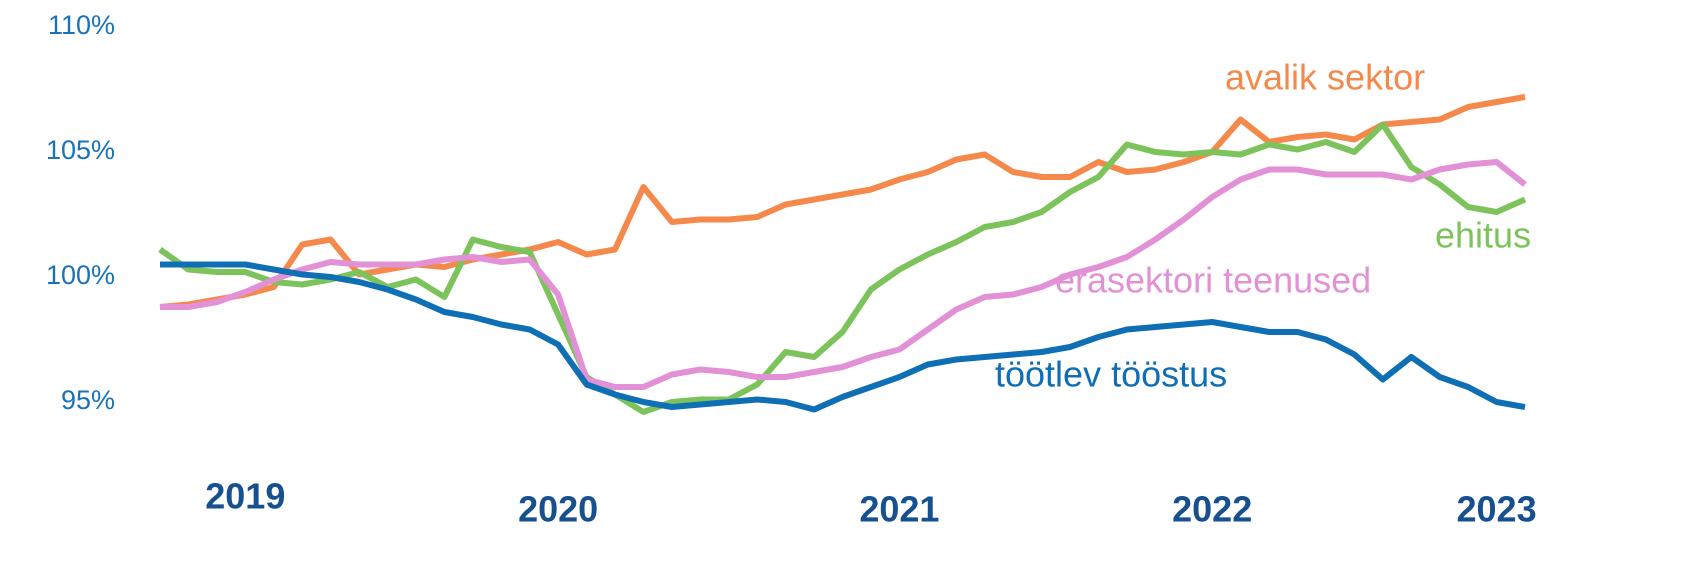 This screenshot has width=1696, height=567. What do you see at coordinates (1213, 280) in the screenshot?
I see `series-label: erasektori teenused` at bounding box center [1213, 280].